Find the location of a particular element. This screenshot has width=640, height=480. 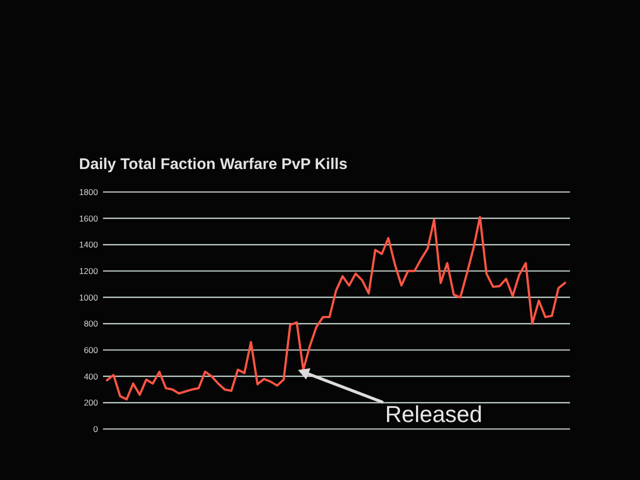

y-tick-label: 200 is located at coordinates (91, 403).